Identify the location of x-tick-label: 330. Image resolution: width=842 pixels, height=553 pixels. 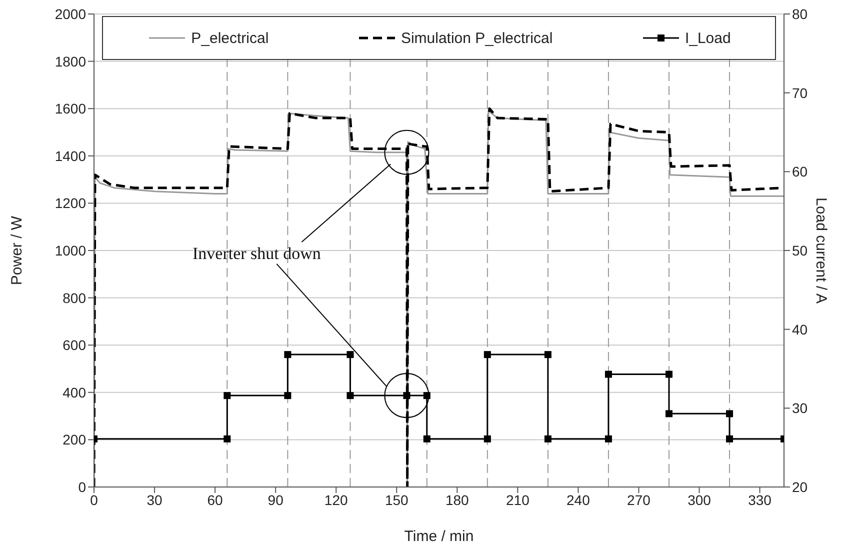
(760, 500).